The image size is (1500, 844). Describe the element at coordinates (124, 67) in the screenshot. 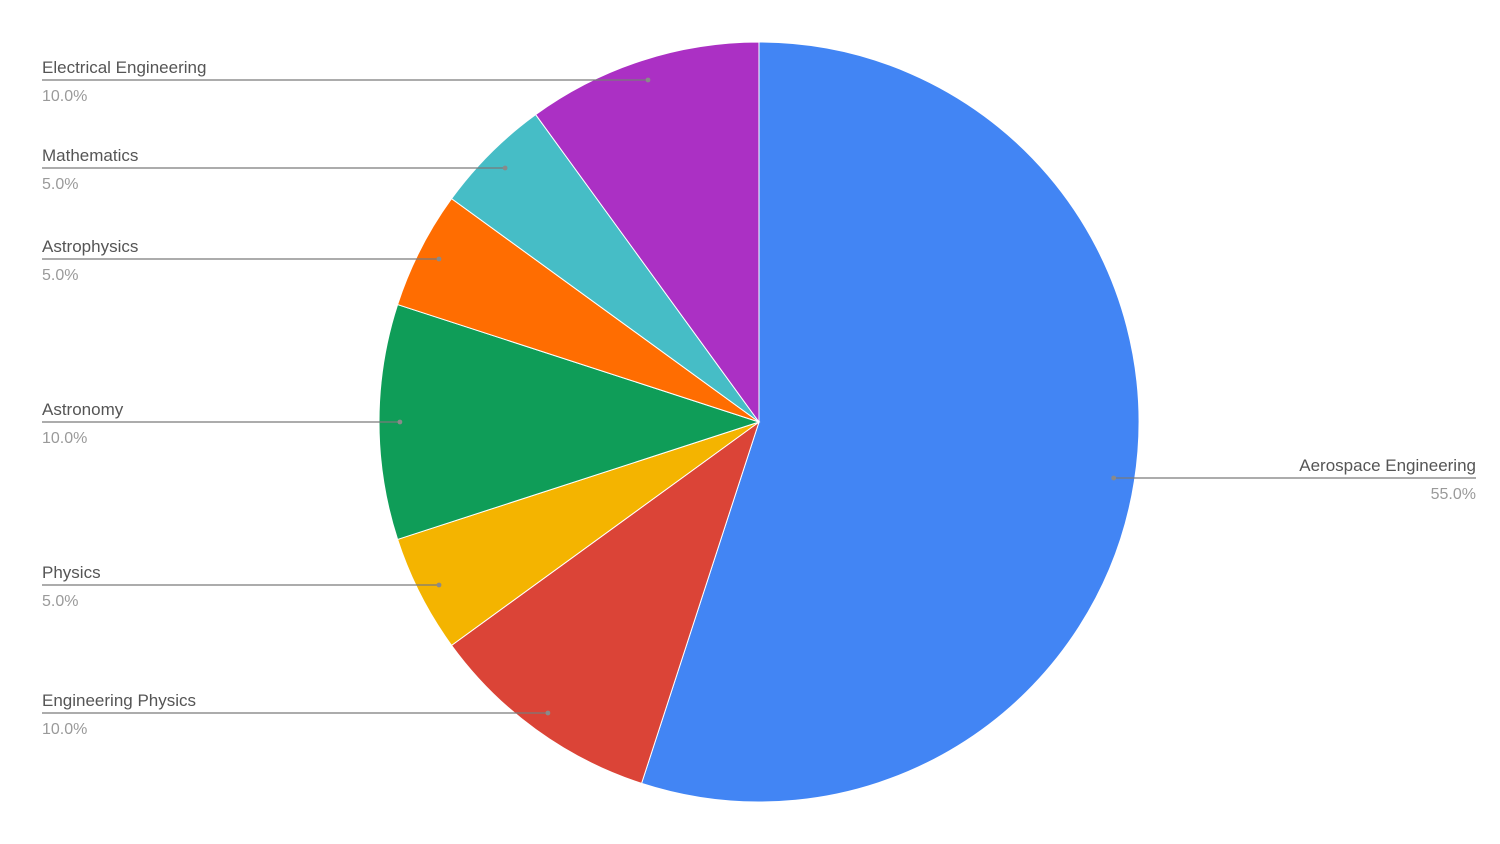

I see `slice-label-electrical-engineering: Electrical Engineering` at that location.